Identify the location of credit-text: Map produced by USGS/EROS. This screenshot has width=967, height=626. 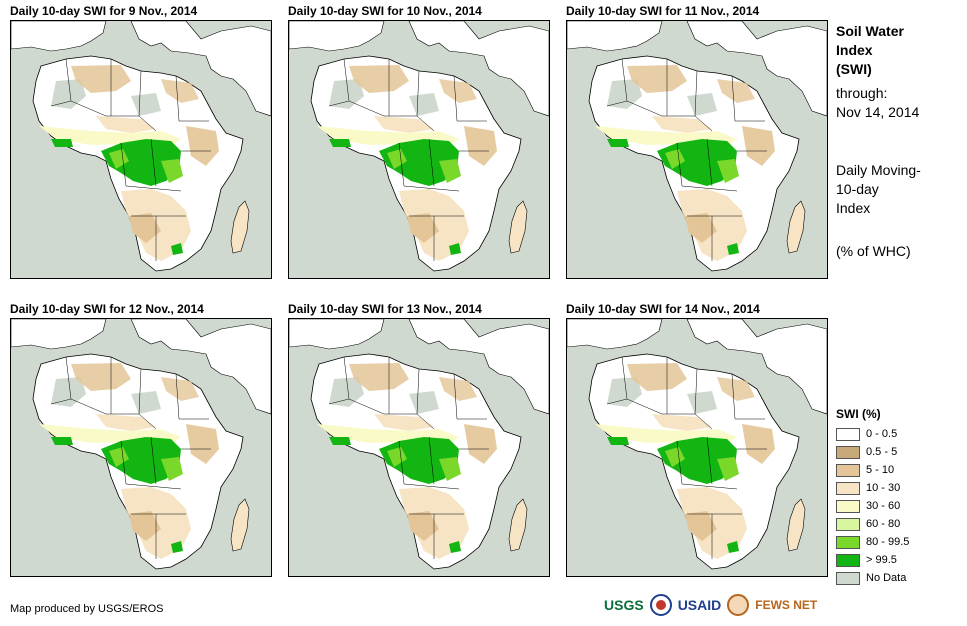
(87, 609).